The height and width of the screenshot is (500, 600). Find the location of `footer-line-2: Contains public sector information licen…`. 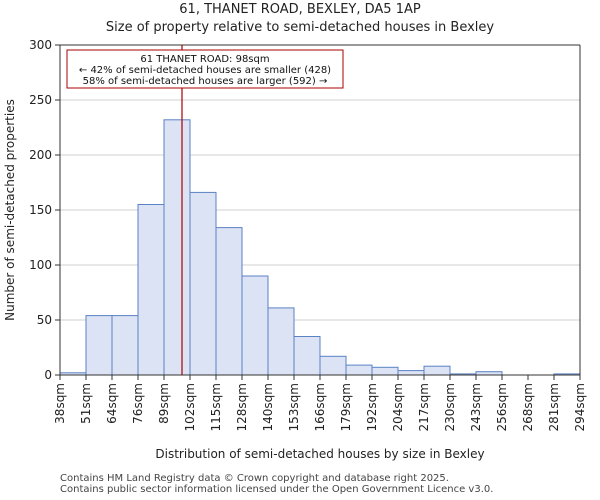

footer-line-2: Contains public sector information licen… is located at coordinates (277, 489).